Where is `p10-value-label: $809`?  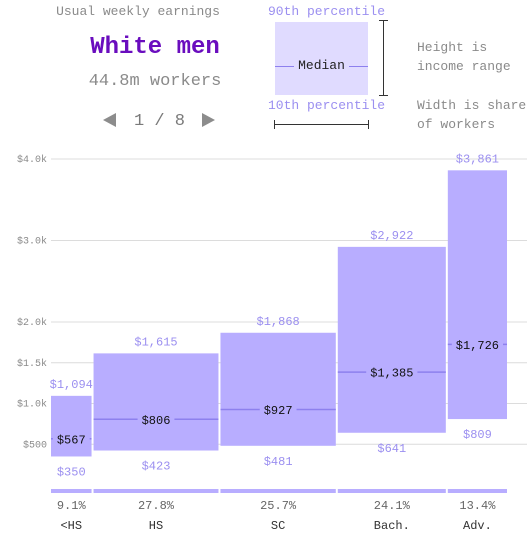
p10-value-label: $809 is located at coordinates (477, 435).